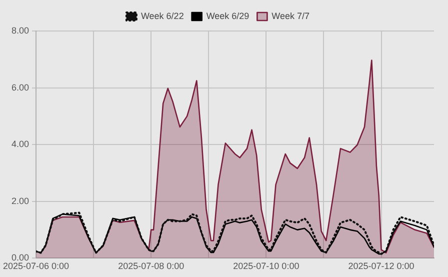 This screenshot has width=448, height=277. What do you see at coordinates (20, 201) in the screenshot?
I see `y-tick-label: 2.00` at bounding box center [20, 201].